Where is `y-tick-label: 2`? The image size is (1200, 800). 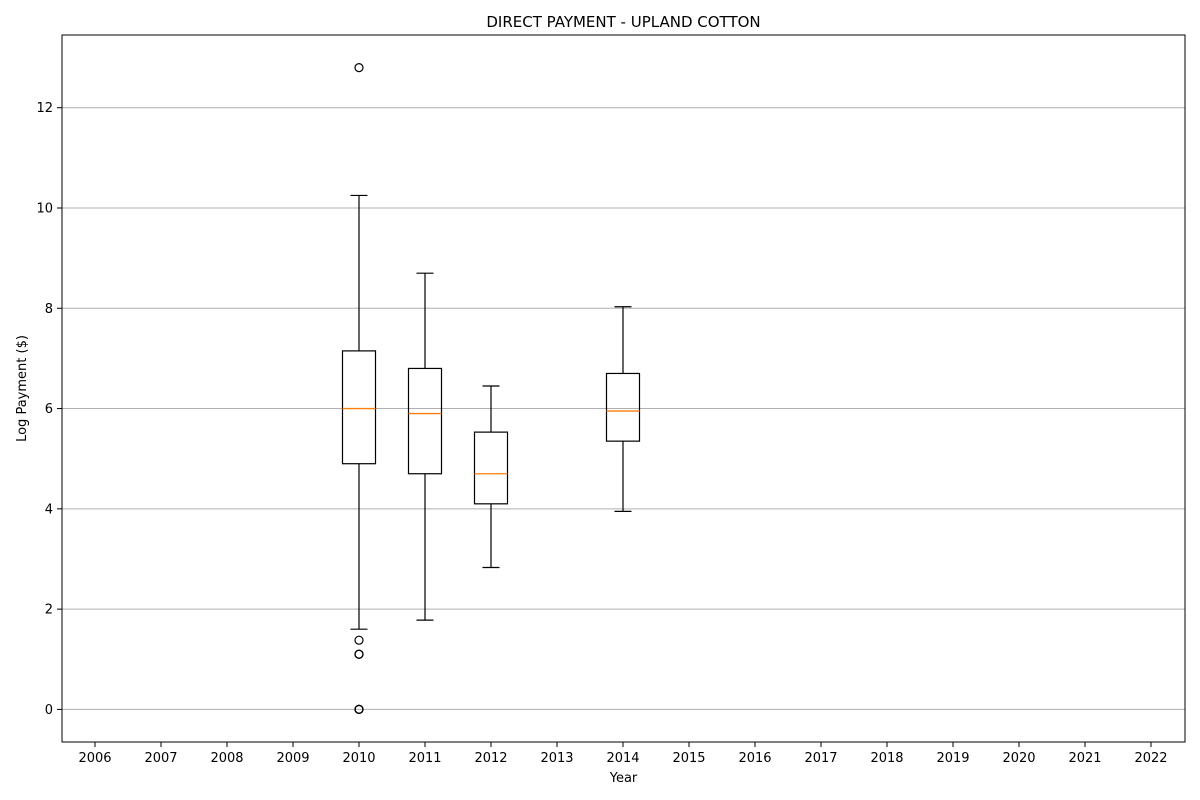 y-tick-label: 2 is located at coordinates (49, 610).